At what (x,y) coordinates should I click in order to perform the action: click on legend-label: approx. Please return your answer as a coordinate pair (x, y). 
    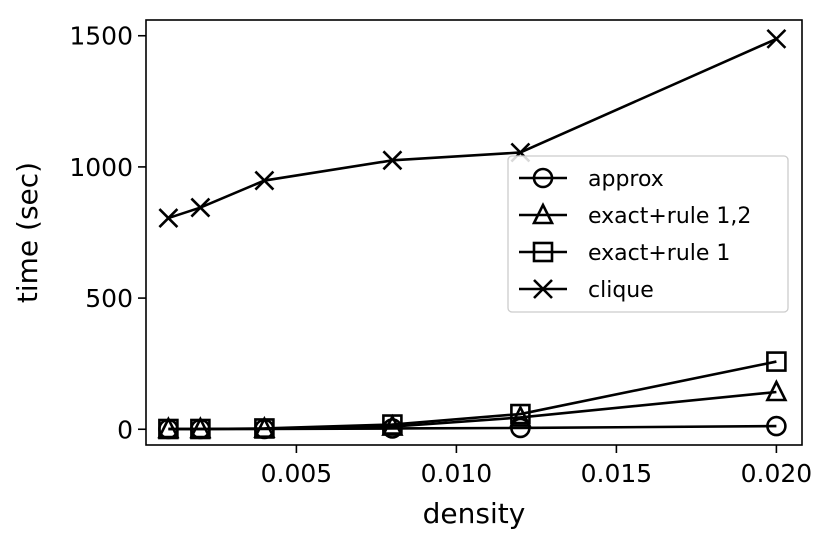
    Looking at the image, I should click on (626, 179).